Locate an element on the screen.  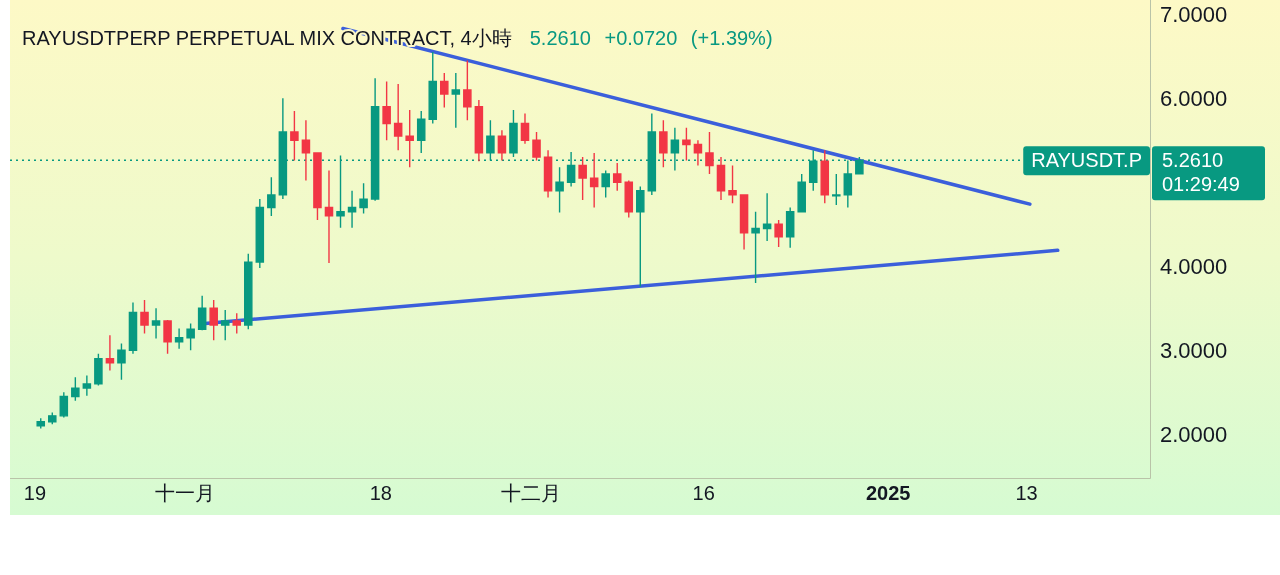
text: 5.2610 +0.0720 (+1.39%) is located at coordinates (651, 38).